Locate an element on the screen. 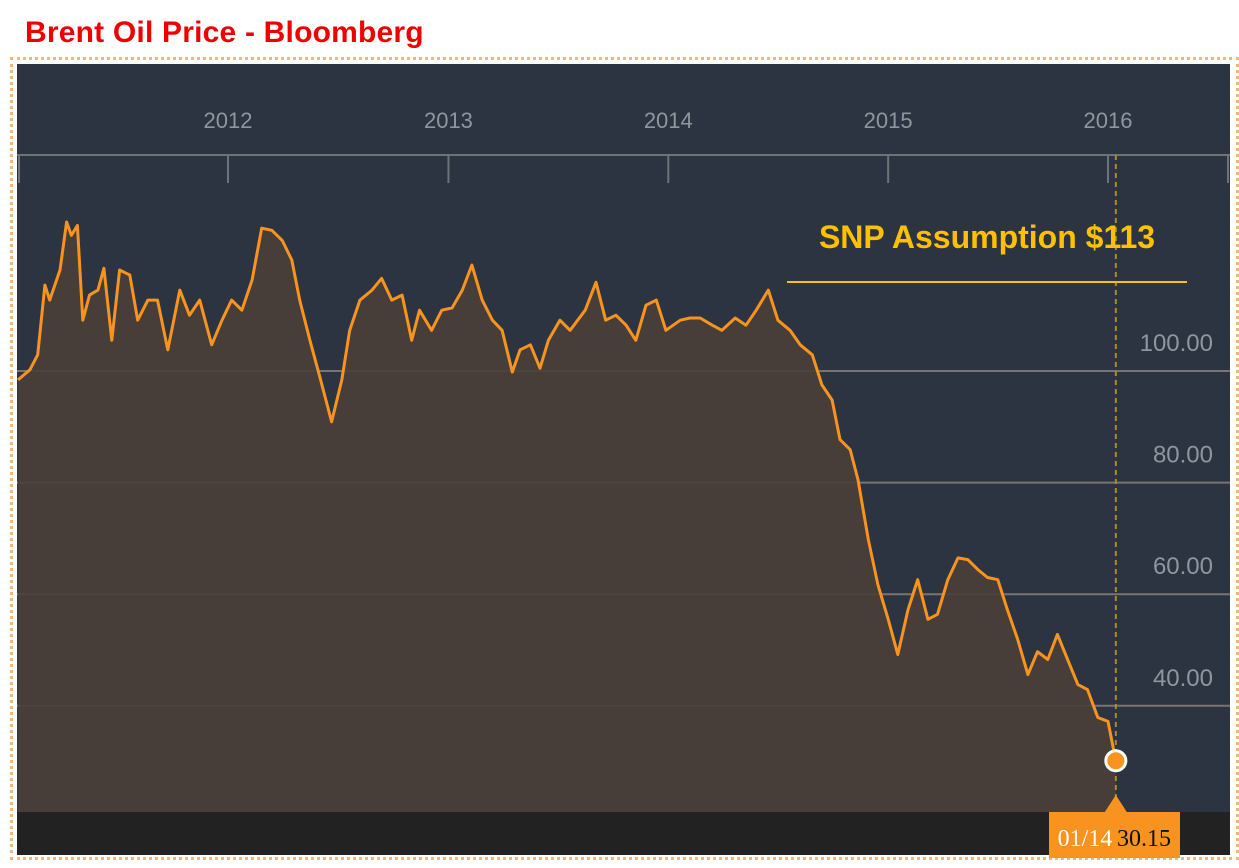 Image resolution: width=1239 pixels, height=868 pixels. tooltip-box is located at coordinates (1114, 826).